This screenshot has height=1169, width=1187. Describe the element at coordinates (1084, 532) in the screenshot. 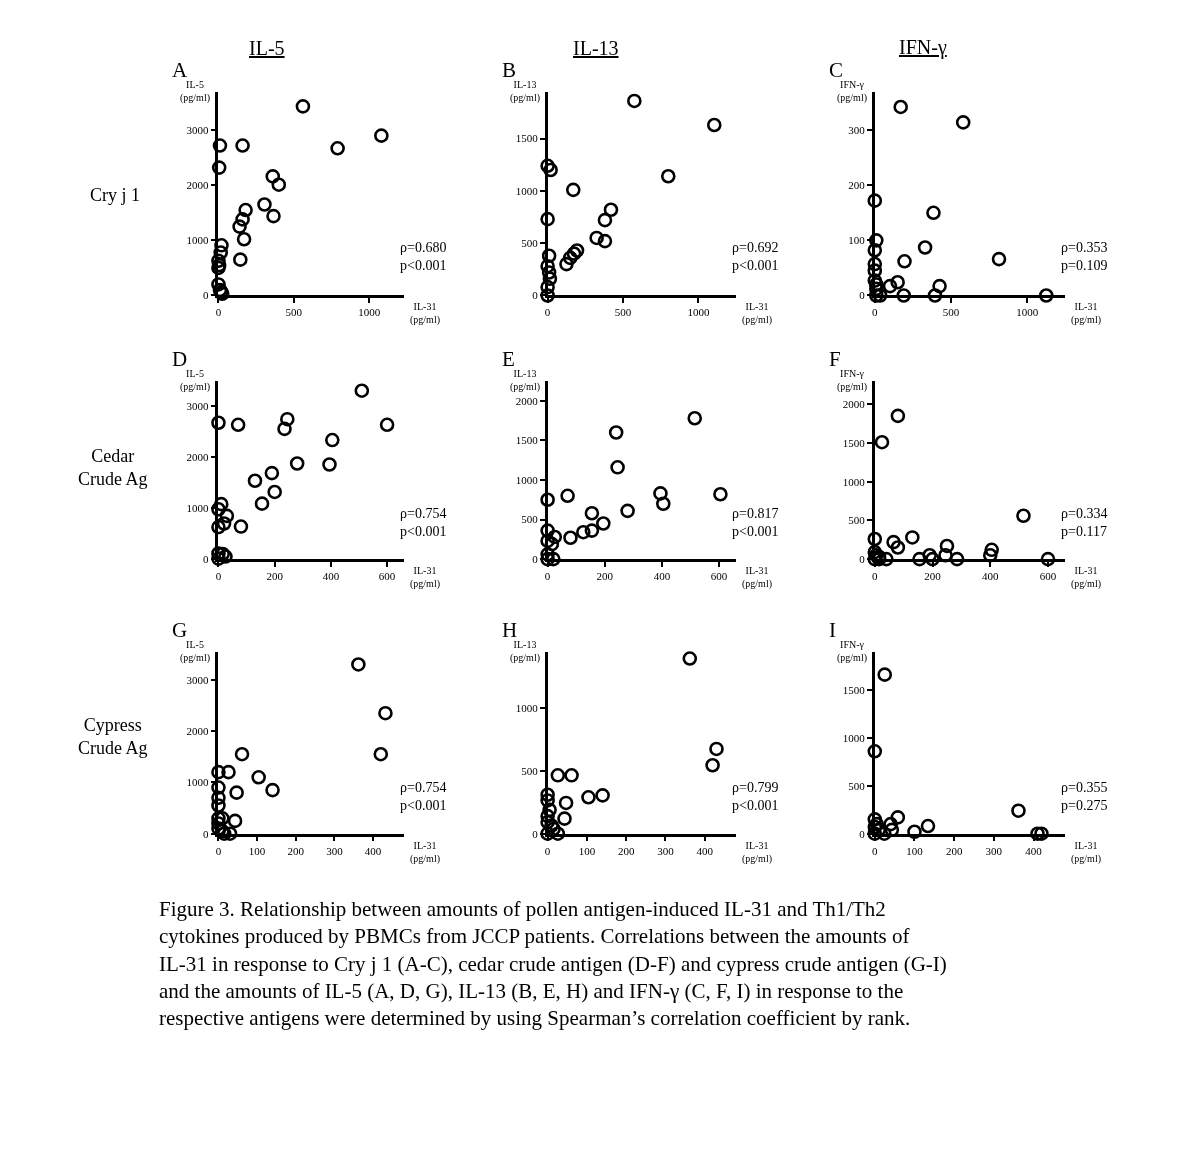

I see `annotation: p=0.117` at that location.